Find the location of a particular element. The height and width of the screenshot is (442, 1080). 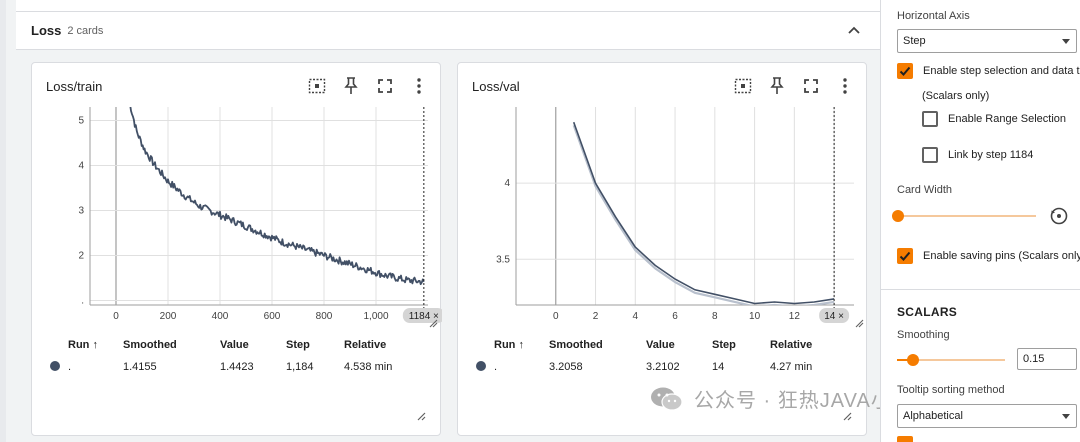

series-line-raw is located at coordinates (703, 214).